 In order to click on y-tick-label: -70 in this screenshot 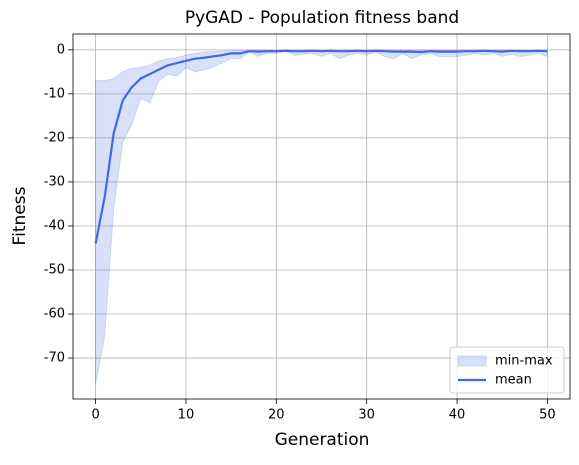, I will do `click(54, 358)`.